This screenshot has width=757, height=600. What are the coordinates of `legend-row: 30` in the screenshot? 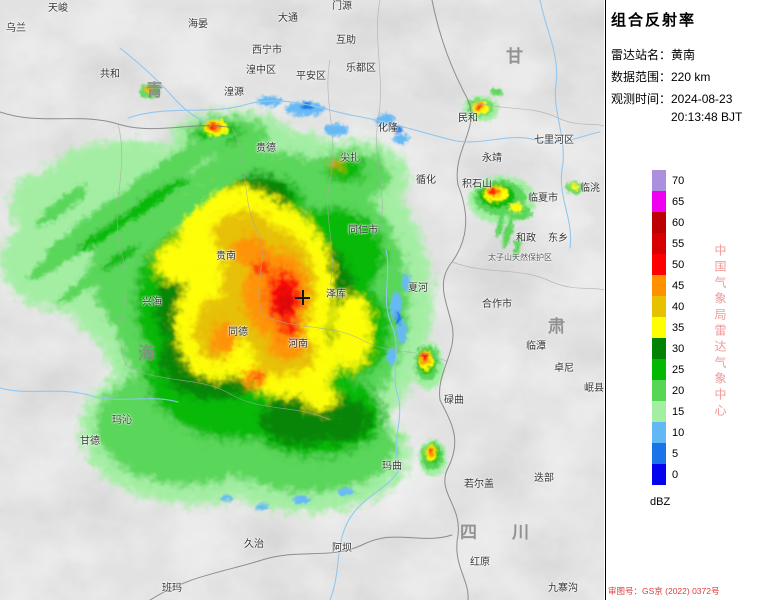 It's located at (668, 348).